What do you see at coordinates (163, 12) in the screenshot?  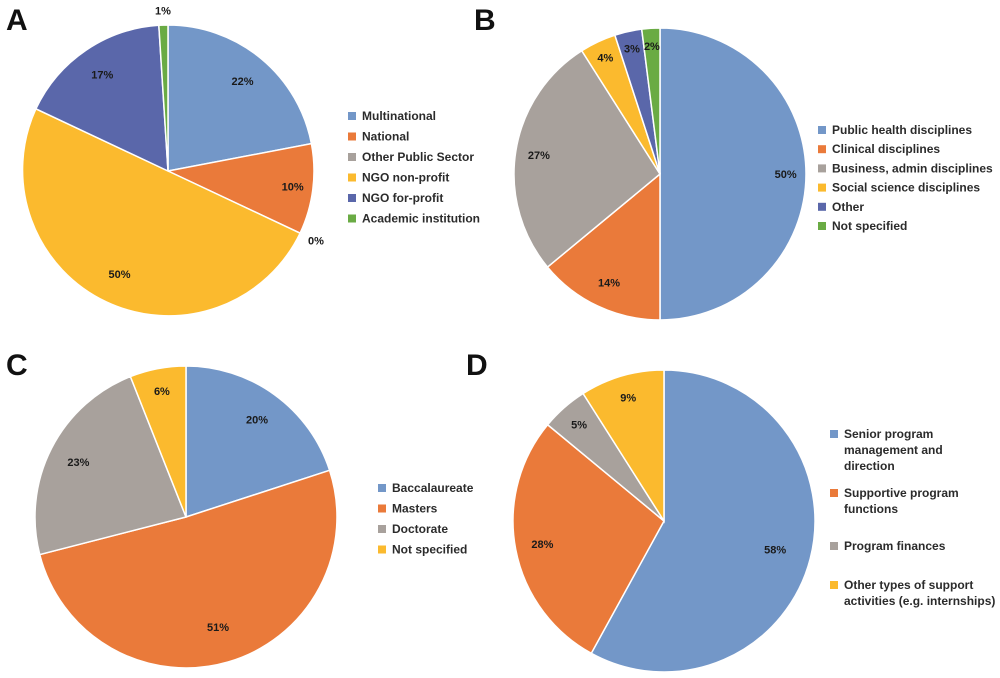 I see `slice-label-academic-institution: 1%` at bounding box center [163, 12].